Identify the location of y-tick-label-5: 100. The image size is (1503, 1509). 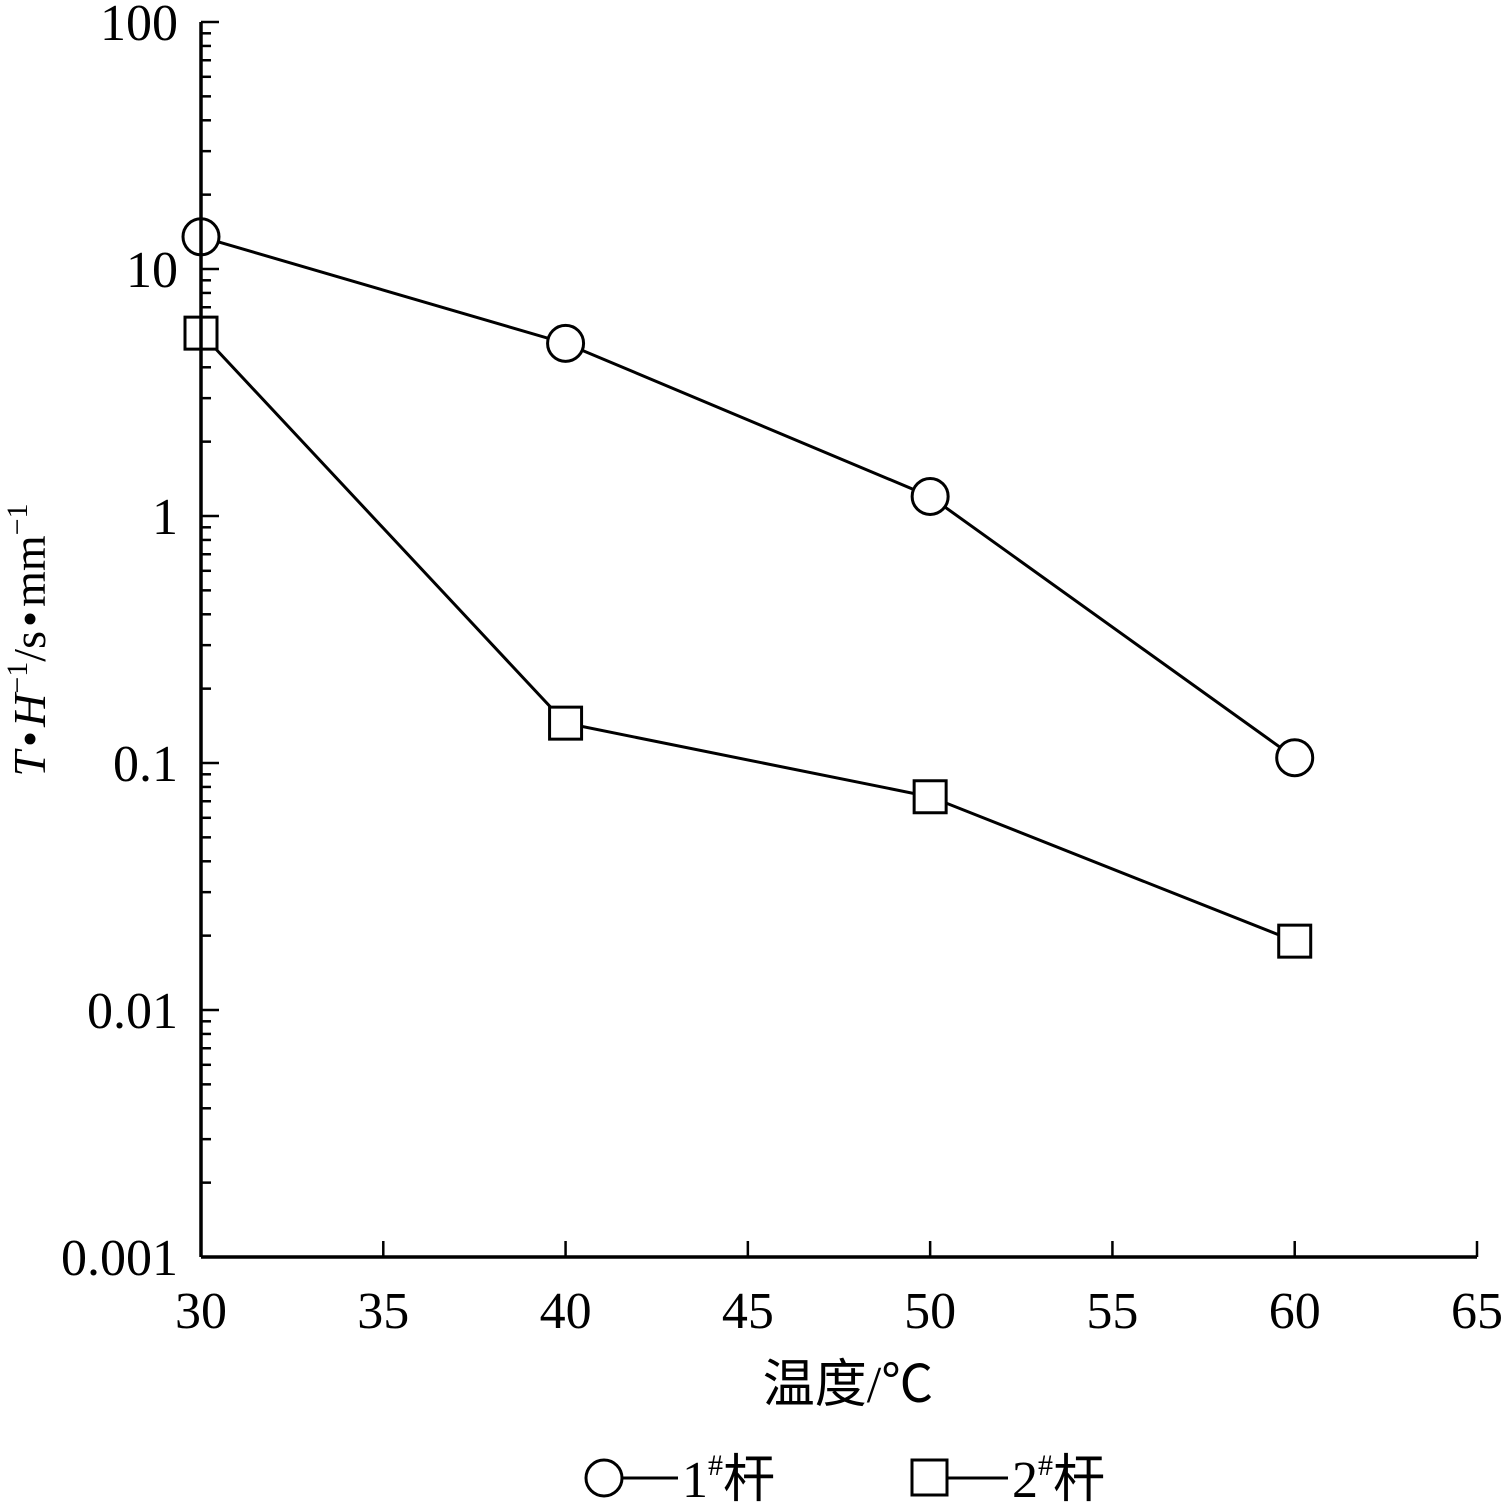
(139, 26).